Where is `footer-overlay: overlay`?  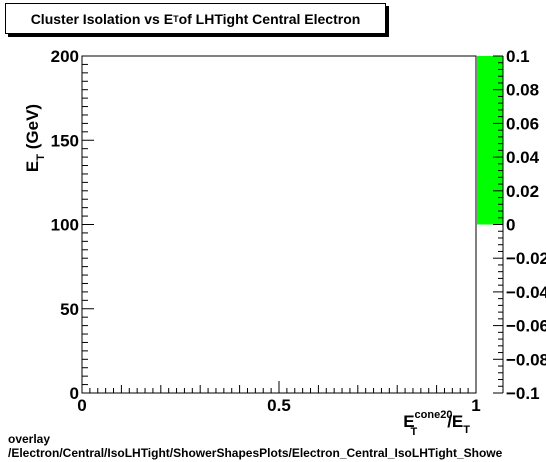 footer-overlay: overlay is located at coordinates (29, 439).